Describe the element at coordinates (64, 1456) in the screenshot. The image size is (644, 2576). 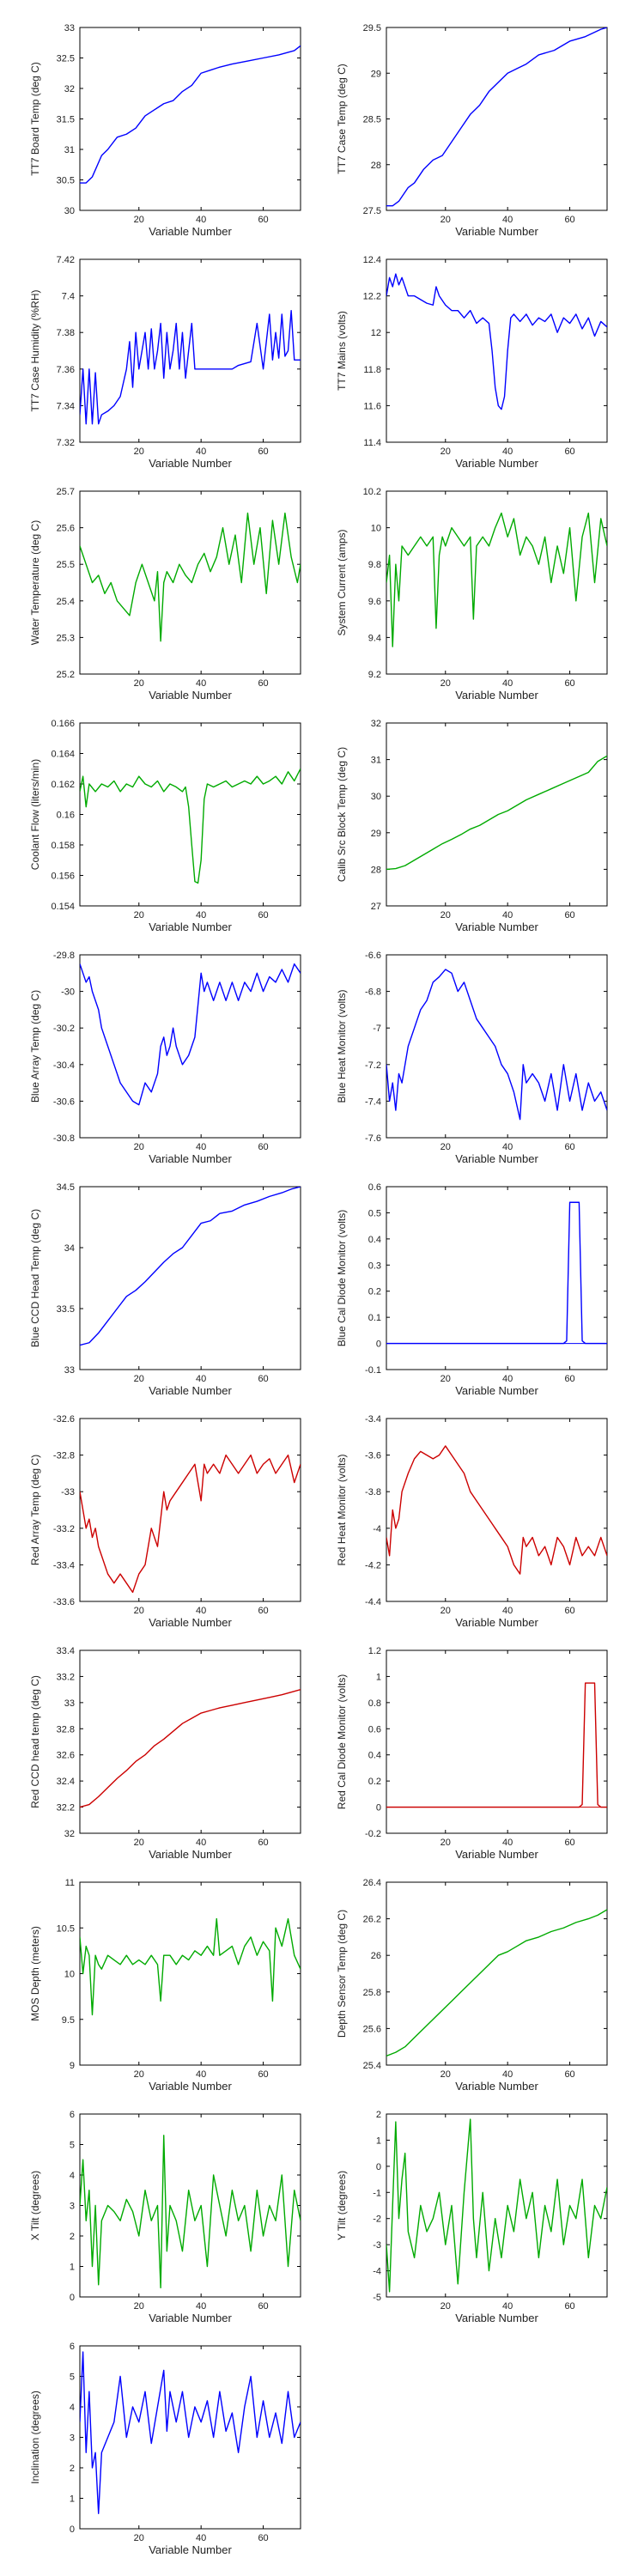
I see `y-tick-label: -32.8` at that location.